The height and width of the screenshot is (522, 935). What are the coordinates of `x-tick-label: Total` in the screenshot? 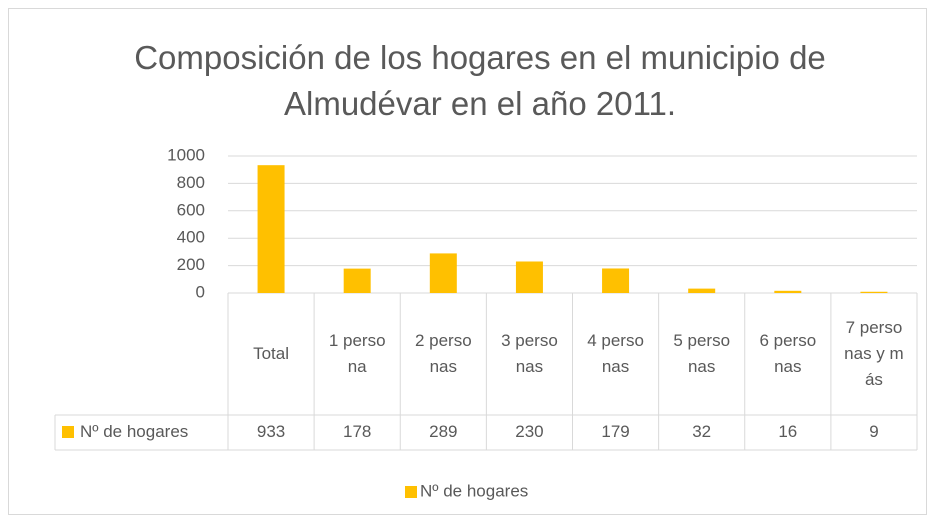 It's located at (271, 353).